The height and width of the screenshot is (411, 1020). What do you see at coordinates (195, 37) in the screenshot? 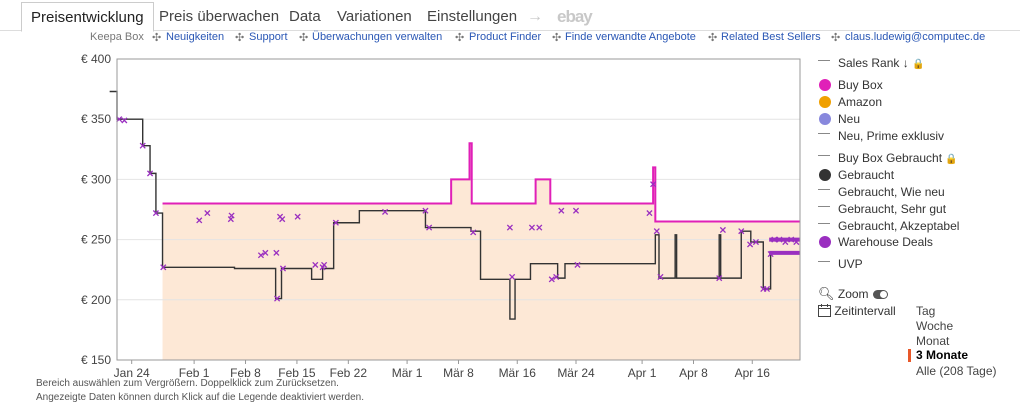
I see `link-neuigkeiten: Neuigkeiten` at bounding box center [195, 37].